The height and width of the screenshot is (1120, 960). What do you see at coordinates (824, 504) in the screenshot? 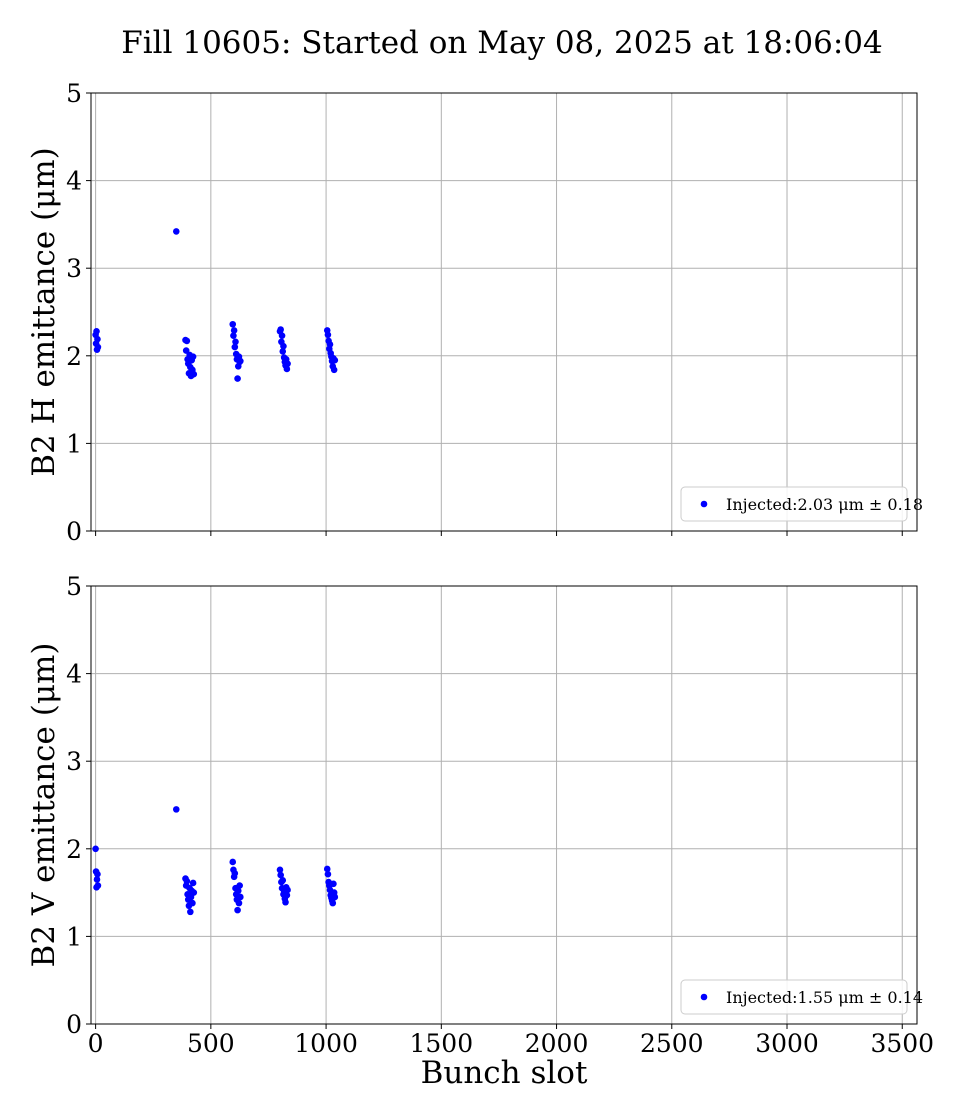
I see `legend-label: Injected:2.03 μm ± 0.18` at bounding box center [824, 504].